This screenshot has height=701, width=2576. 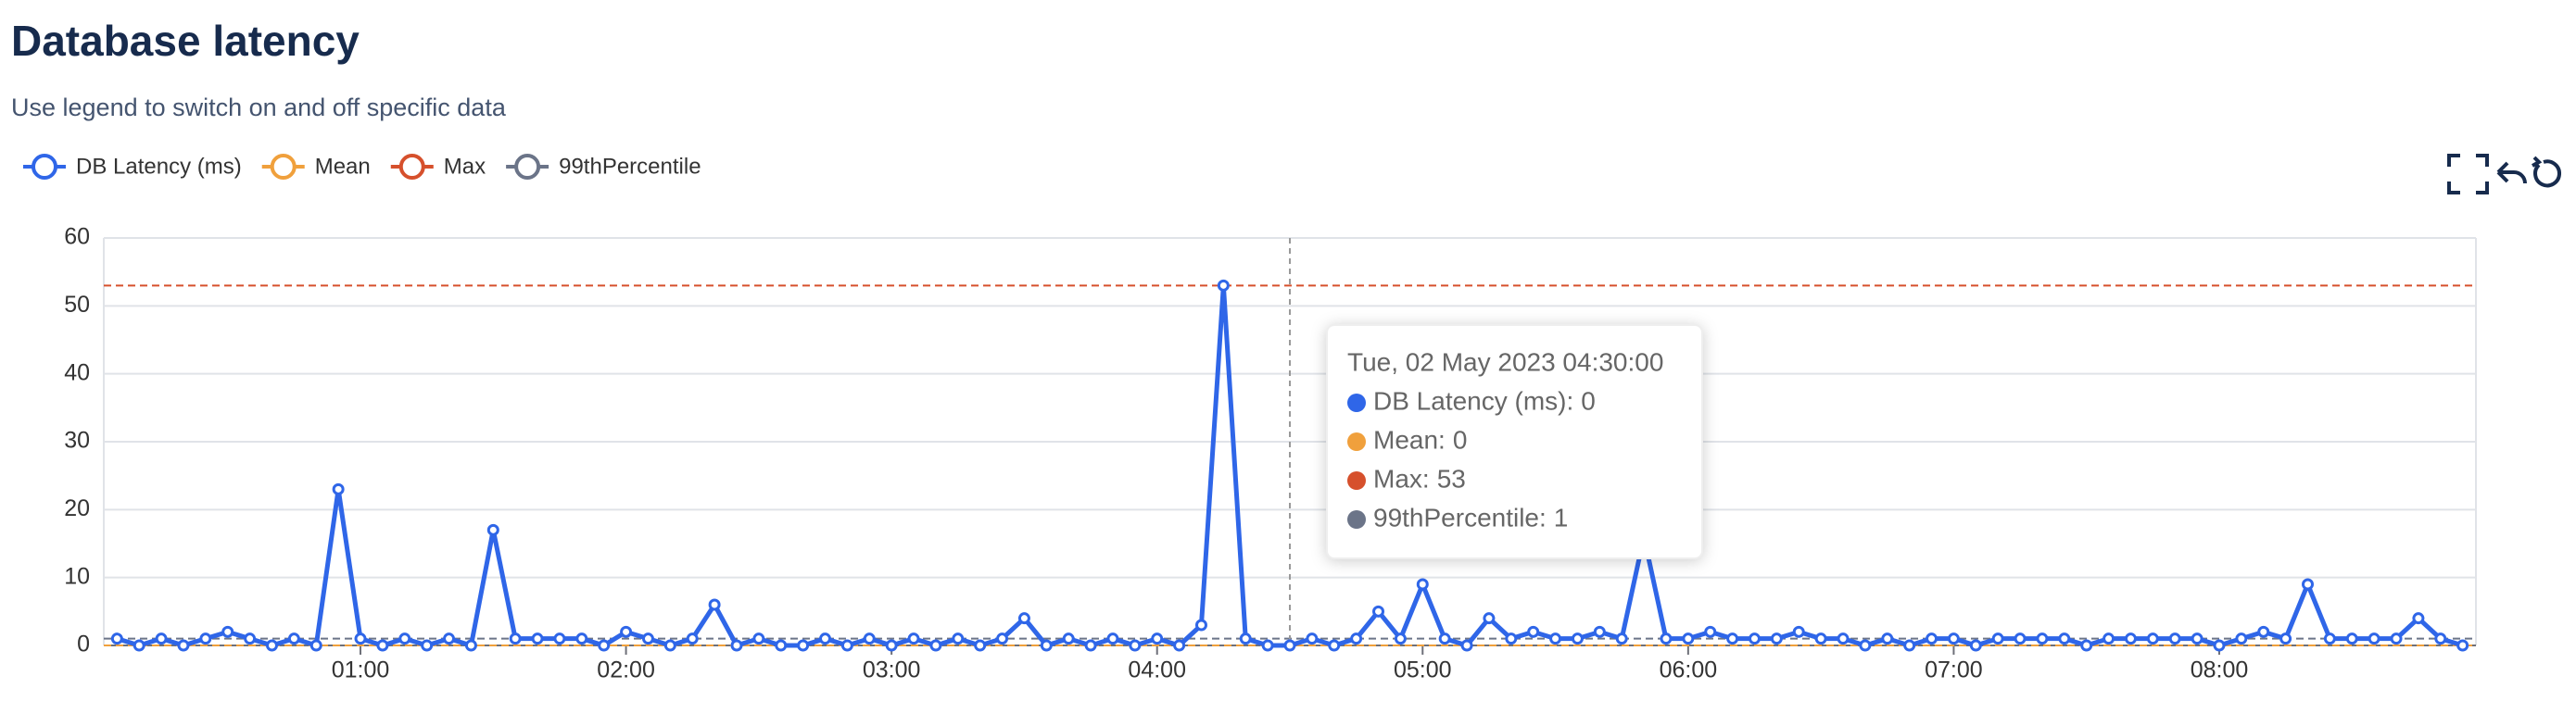 What do you see at coordinates (77, 237) in the screenshot?
I see `y-tick-label: 60` at bounding box center [77, 237].